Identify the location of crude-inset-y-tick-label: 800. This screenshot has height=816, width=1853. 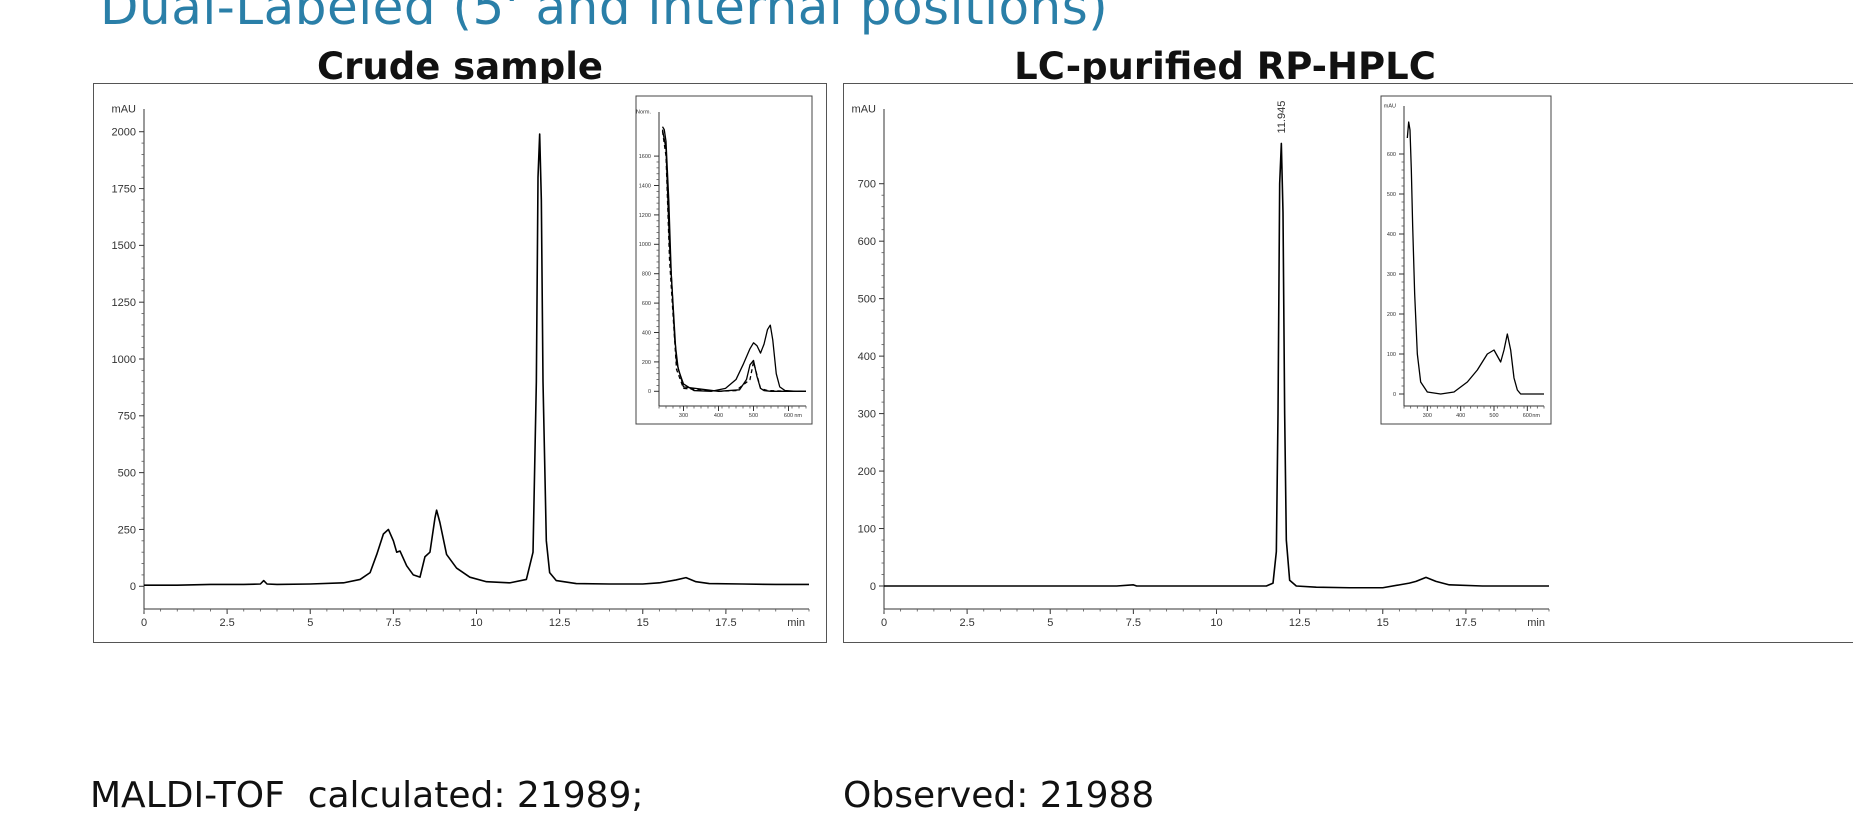
(646, 275).